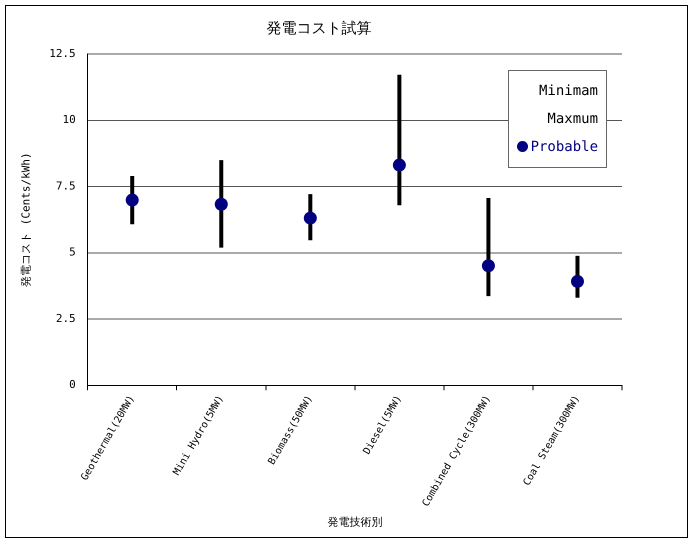  What do you see at coordinates (62, 53) in the screenshot?
I see `y-tick-label: 12.5` at bounding box center [62, 53].